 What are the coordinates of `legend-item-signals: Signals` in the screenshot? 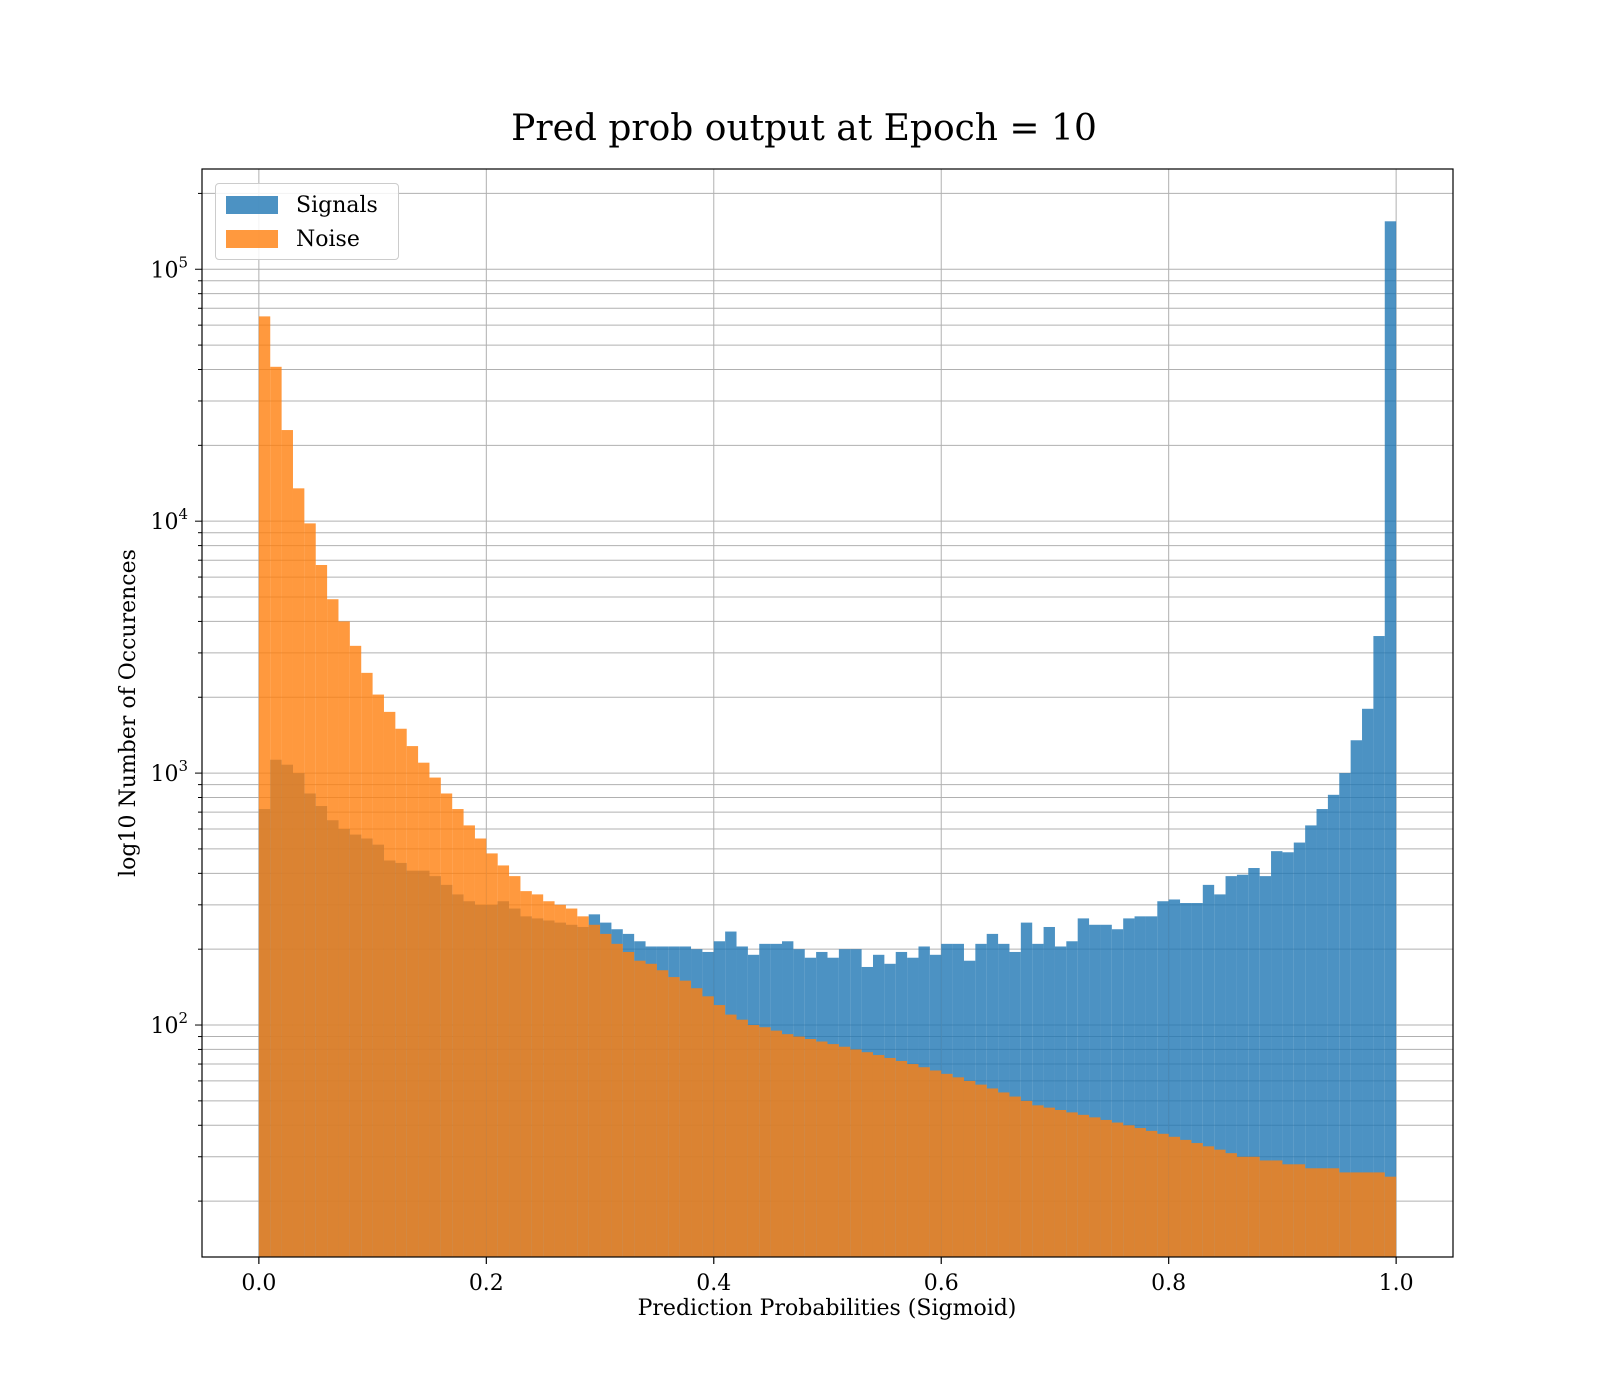 It's located at (302, 205).